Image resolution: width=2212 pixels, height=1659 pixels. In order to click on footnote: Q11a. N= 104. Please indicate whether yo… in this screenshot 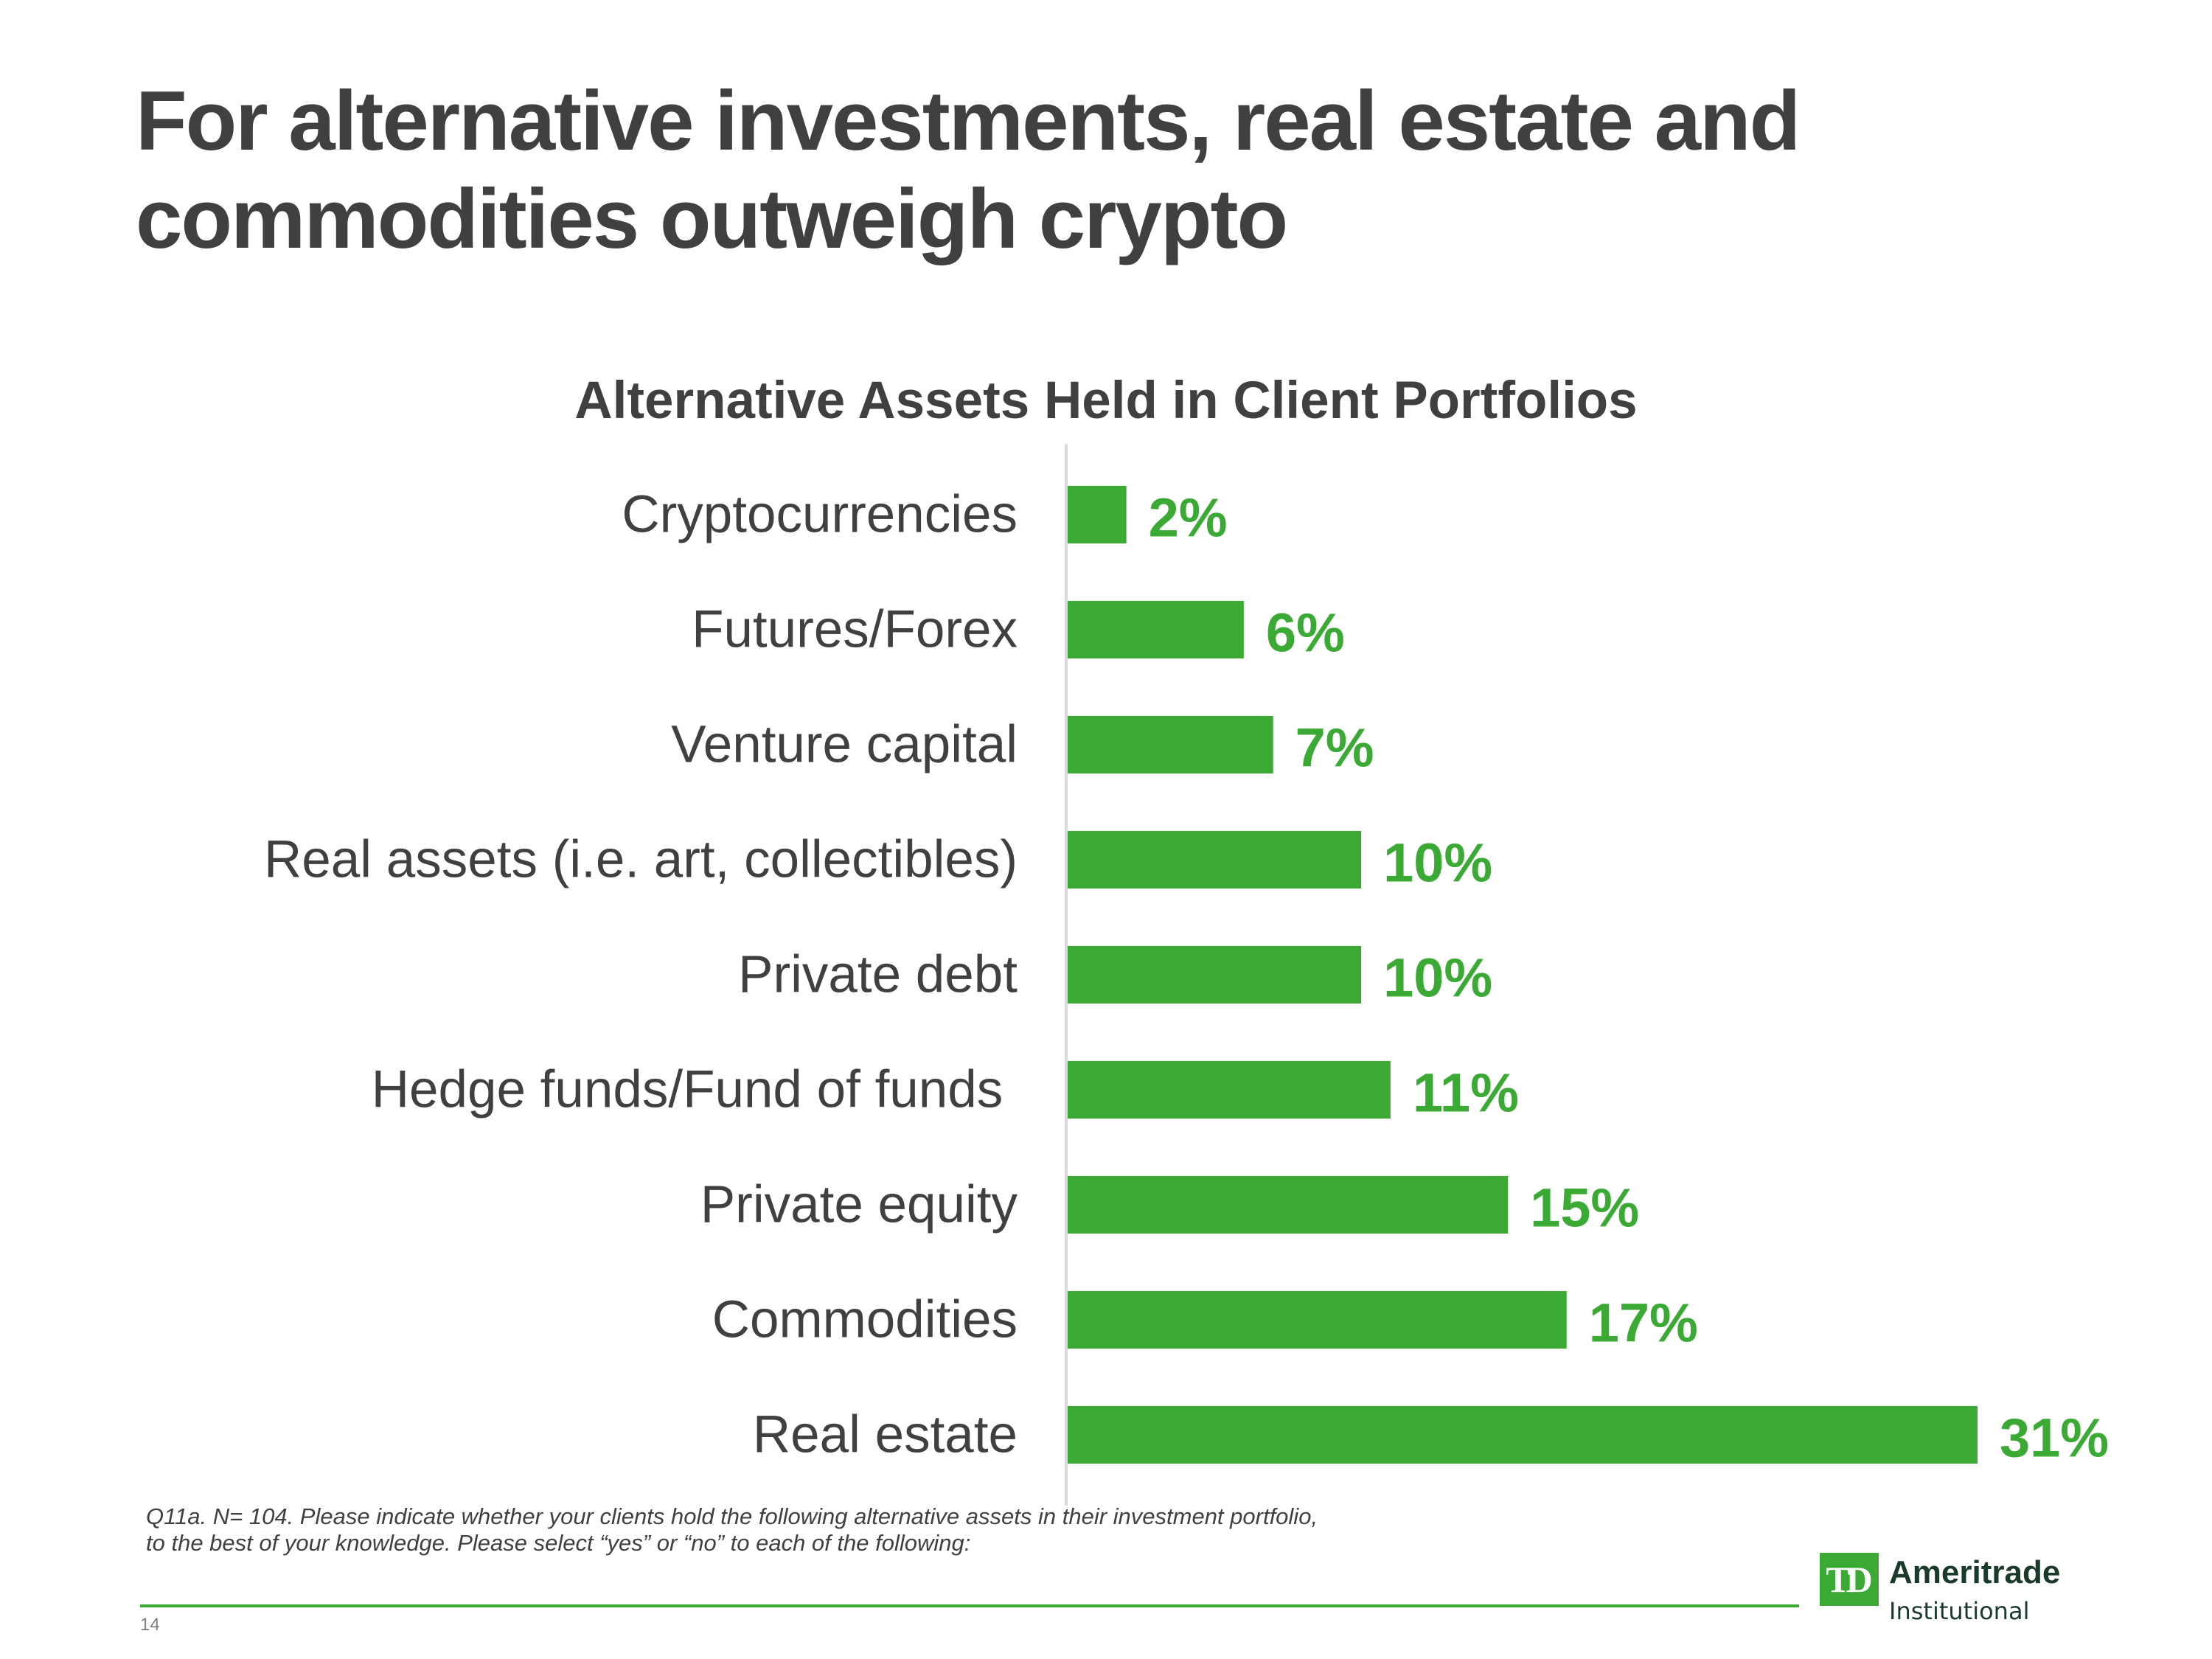, I will do `click(883, 1530)`.